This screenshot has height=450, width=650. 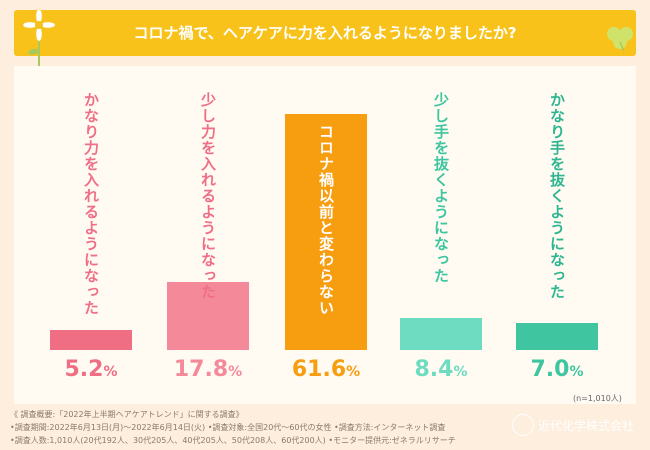 I want to click on company-name: 近代化学株式会社, so click(x=586, y=425).